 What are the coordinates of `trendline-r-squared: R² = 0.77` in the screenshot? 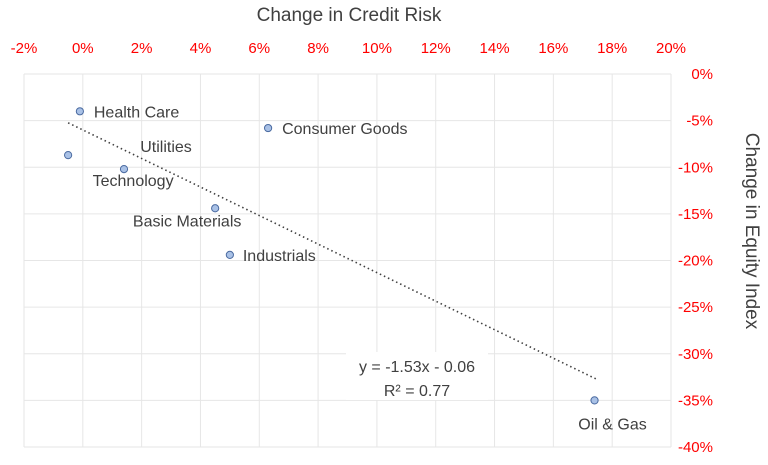 It's located at (417, 391).